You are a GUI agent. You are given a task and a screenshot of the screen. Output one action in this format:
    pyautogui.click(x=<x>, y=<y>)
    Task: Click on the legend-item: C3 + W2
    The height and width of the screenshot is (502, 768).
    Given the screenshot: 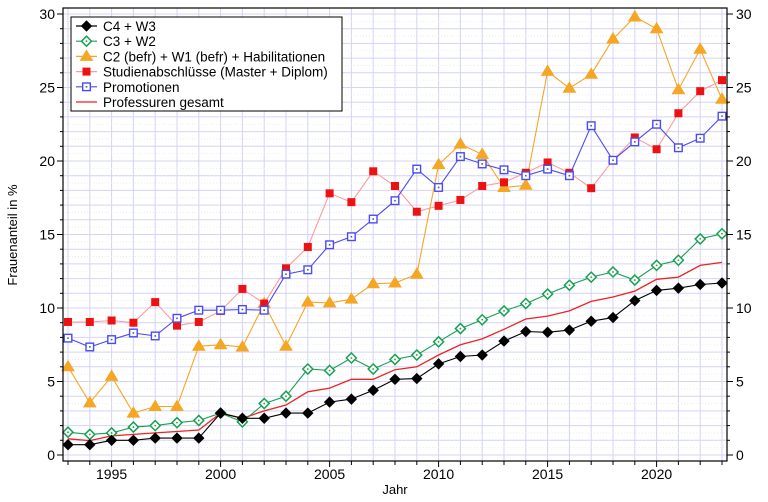 What is the action you would take?
    pyautogui.click(x=116, y=41)
    